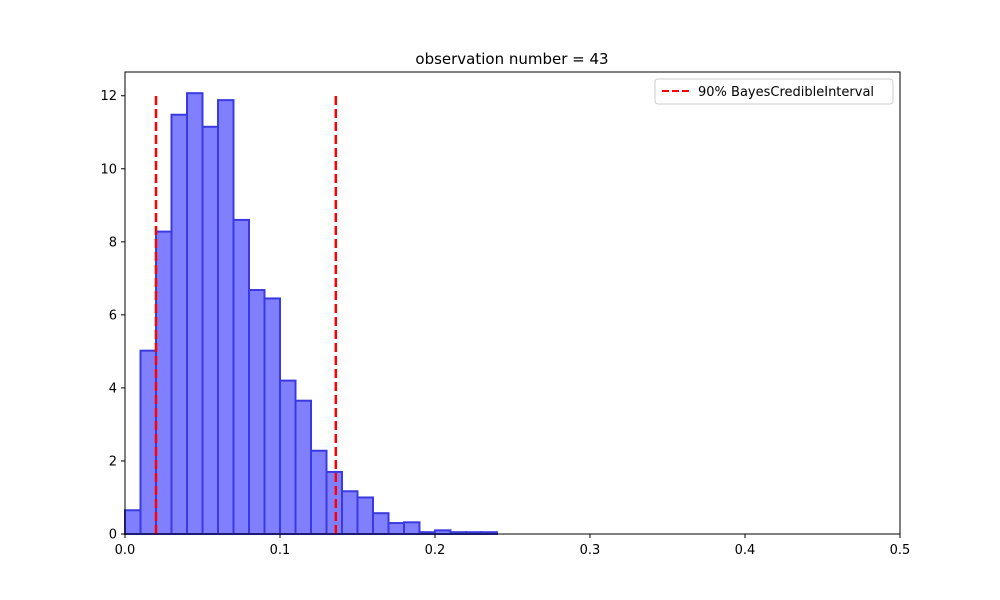  I want to click on x-axis-ticks: 0.0 0.1 0.2 0.3 0.4 0.5, so click(513, 546).